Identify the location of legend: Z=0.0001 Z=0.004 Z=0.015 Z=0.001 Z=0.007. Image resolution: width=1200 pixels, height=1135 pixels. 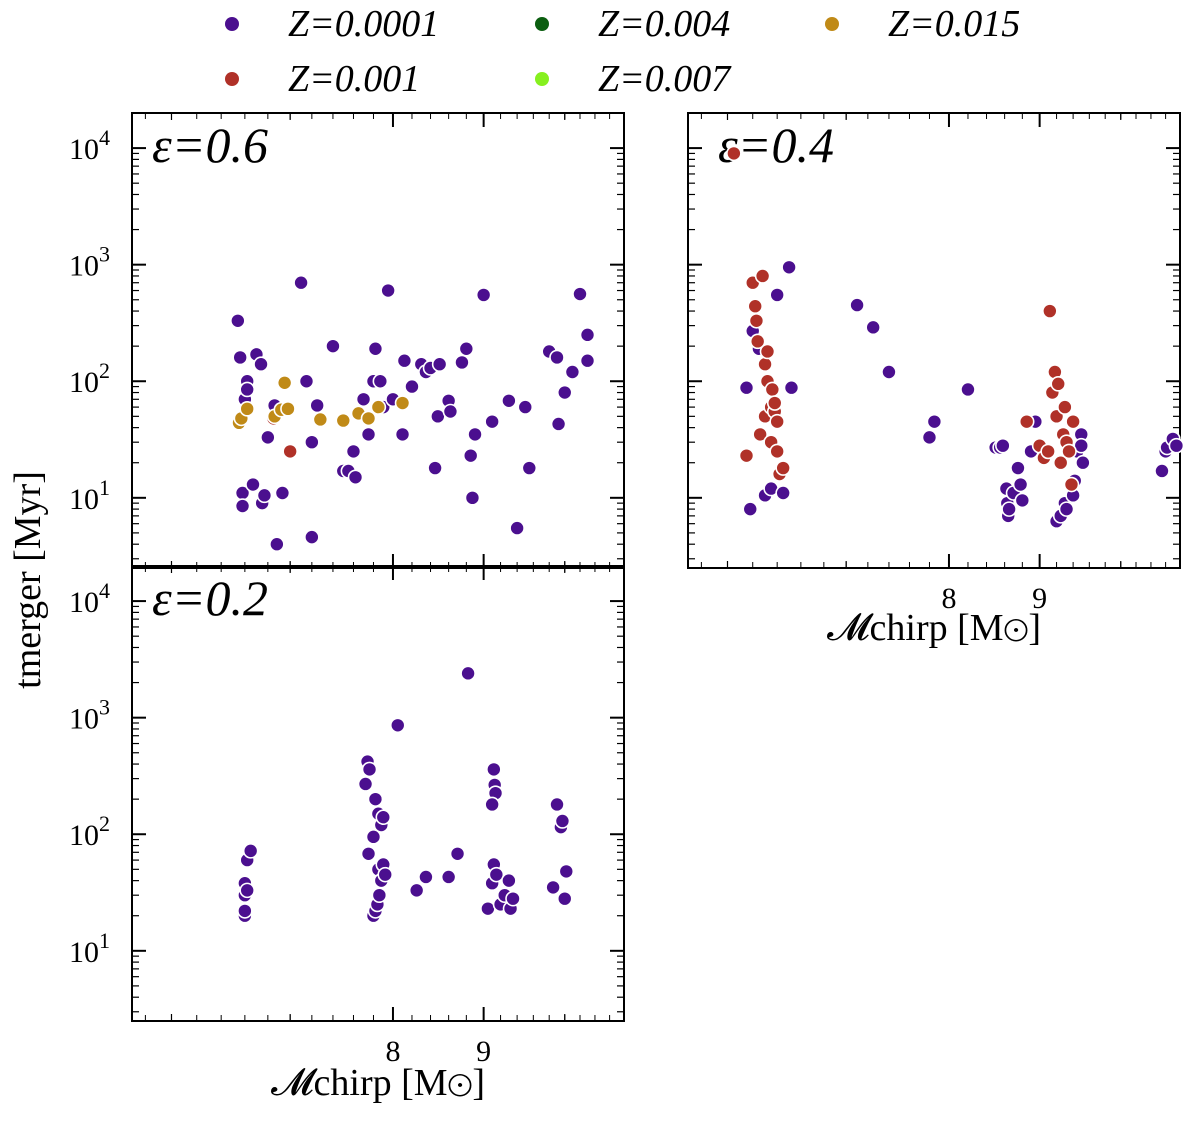
(622, 51).